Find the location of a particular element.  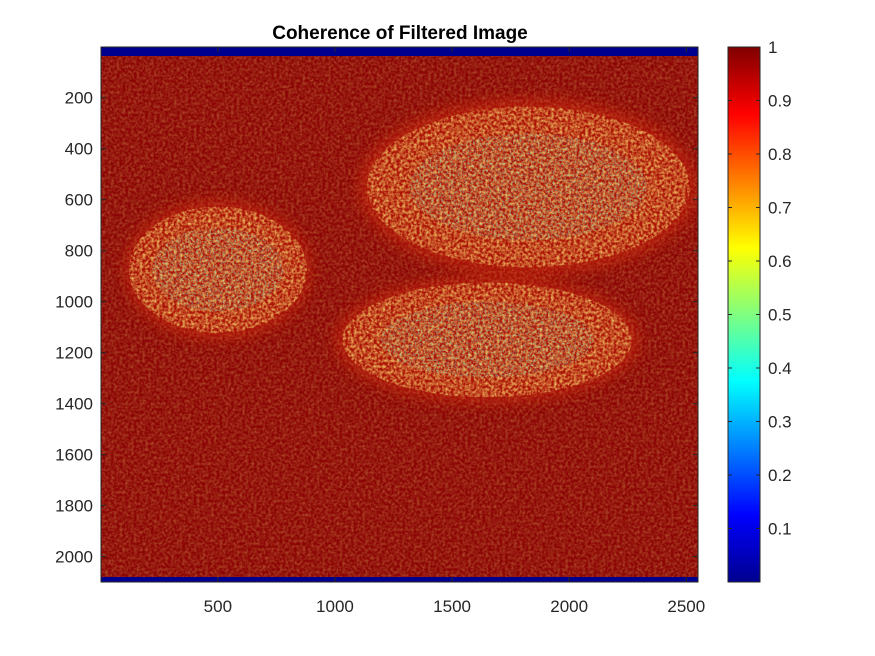

y-tick-label: 200 is located at coordinates (79, 98).